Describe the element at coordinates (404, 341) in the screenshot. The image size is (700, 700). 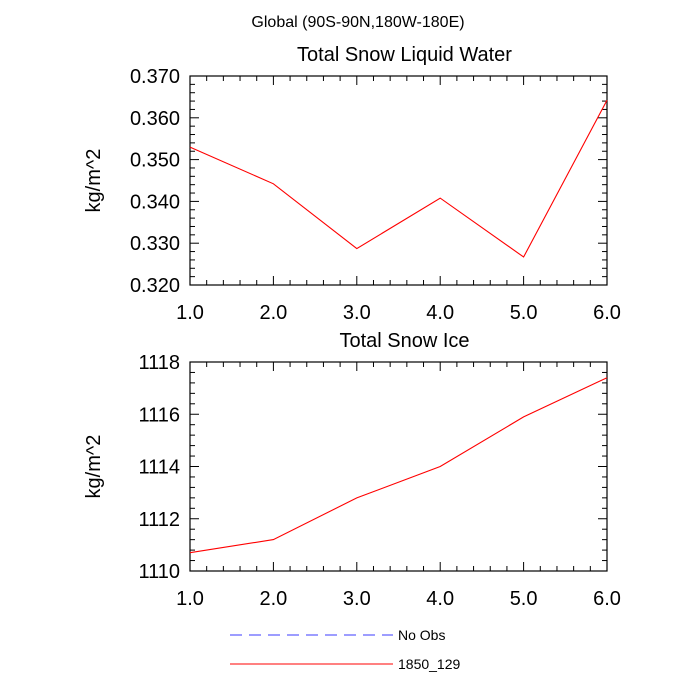
I see `chart-title: Total Snow Ice` at that location.